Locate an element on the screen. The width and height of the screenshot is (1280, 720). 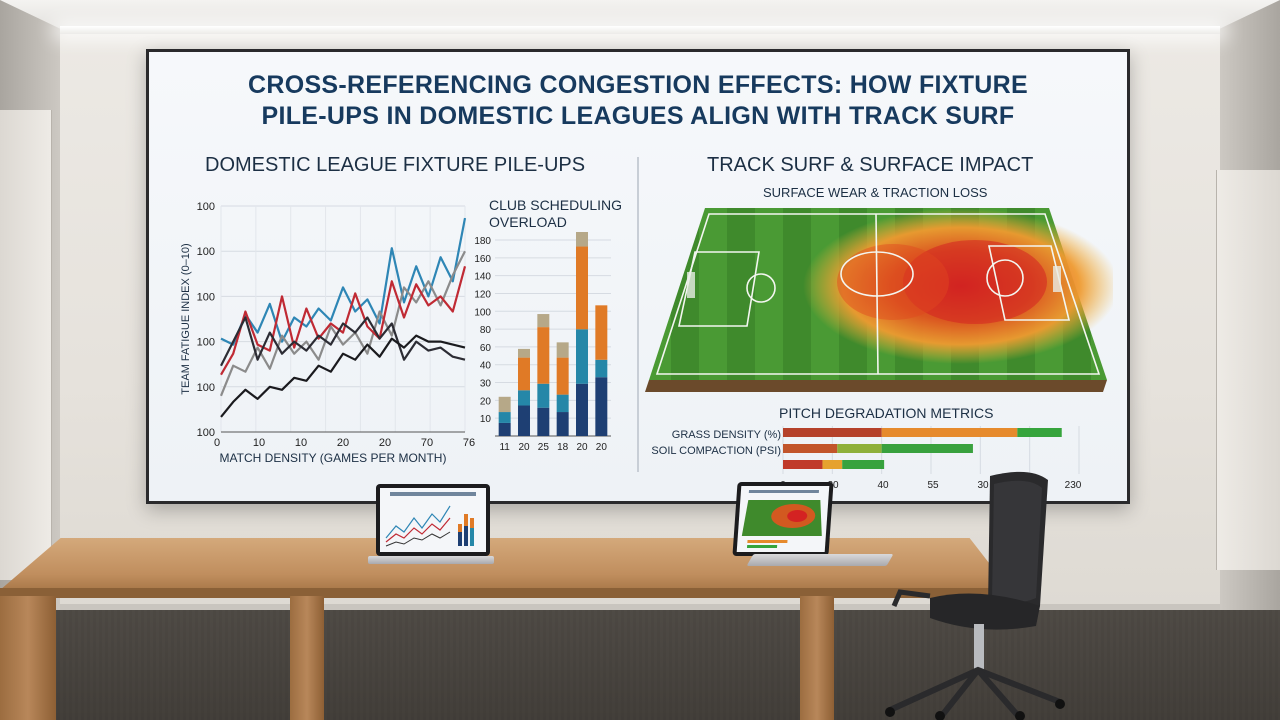
metric-label-soil: SOIL COMPACTION (PSI) is located at coordinates (716, 451).